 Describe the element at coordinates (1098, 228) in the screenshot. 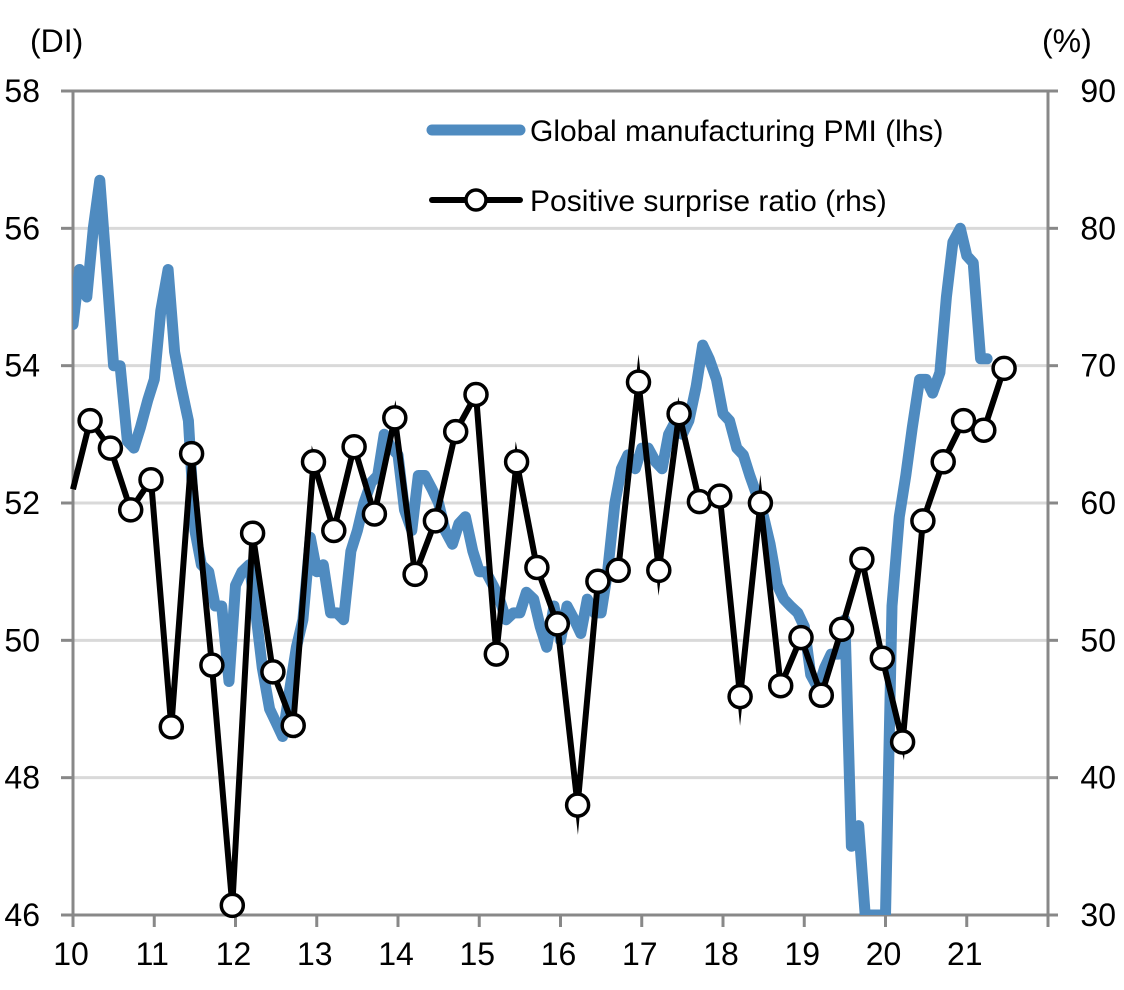

I see `right-tick-label: 80` at that location.